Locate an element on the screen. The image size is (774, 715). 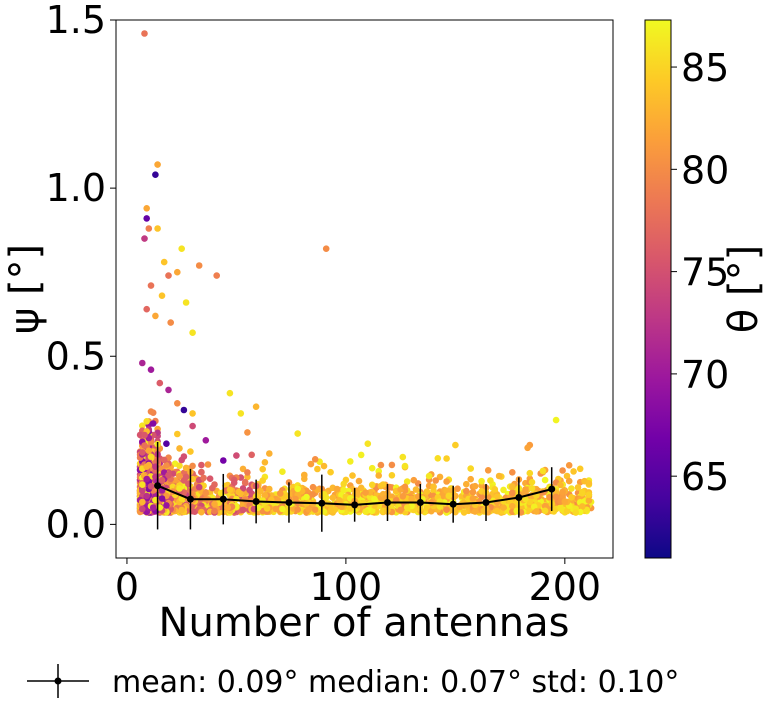
legend-label: mean: 0.09° median: 0.07° std: 0.10° is located at coordinates (395, 682).